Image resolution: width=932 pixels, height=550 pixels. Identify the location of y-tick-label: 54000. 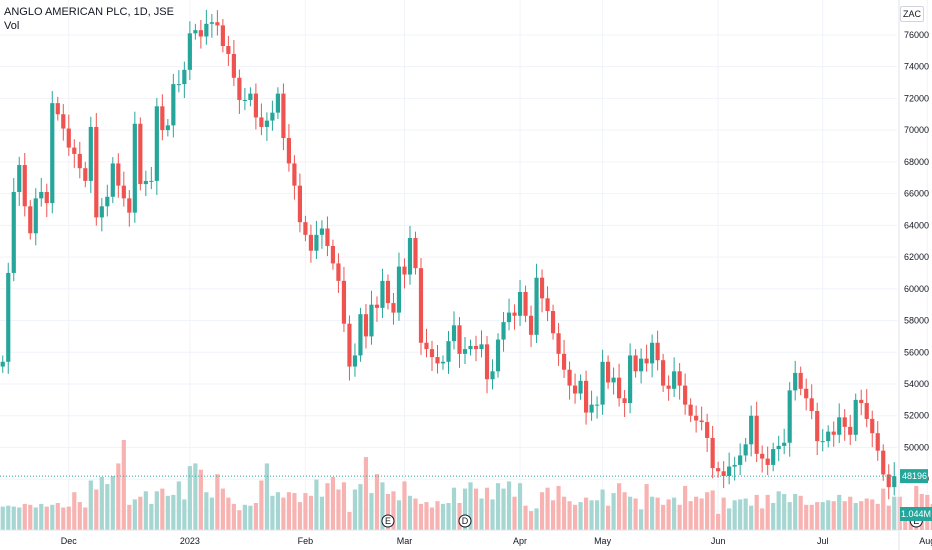
(916, 384).